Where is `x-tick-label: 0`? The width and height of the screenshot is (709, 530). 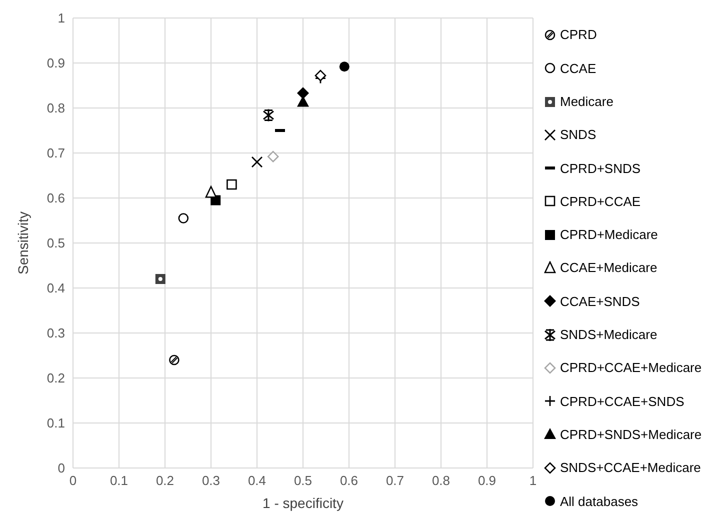
x-tick-label: 0 is located at coordinates (73, 480).